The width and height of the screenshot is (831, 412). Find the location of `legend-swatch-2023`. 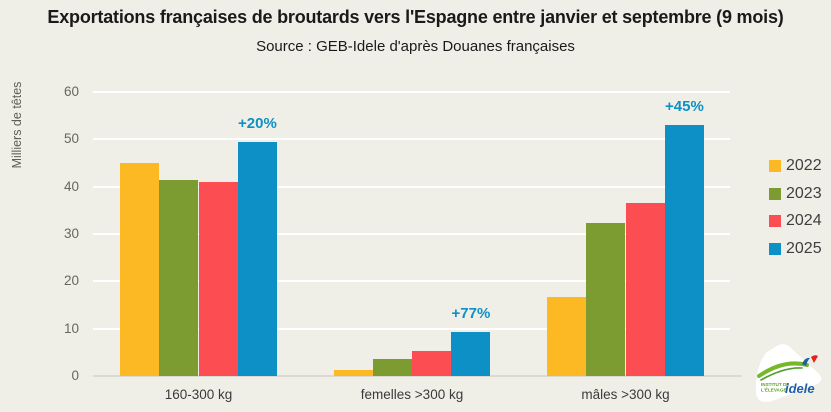

legend-swatch-2023 is located at coordinates (775, 193).